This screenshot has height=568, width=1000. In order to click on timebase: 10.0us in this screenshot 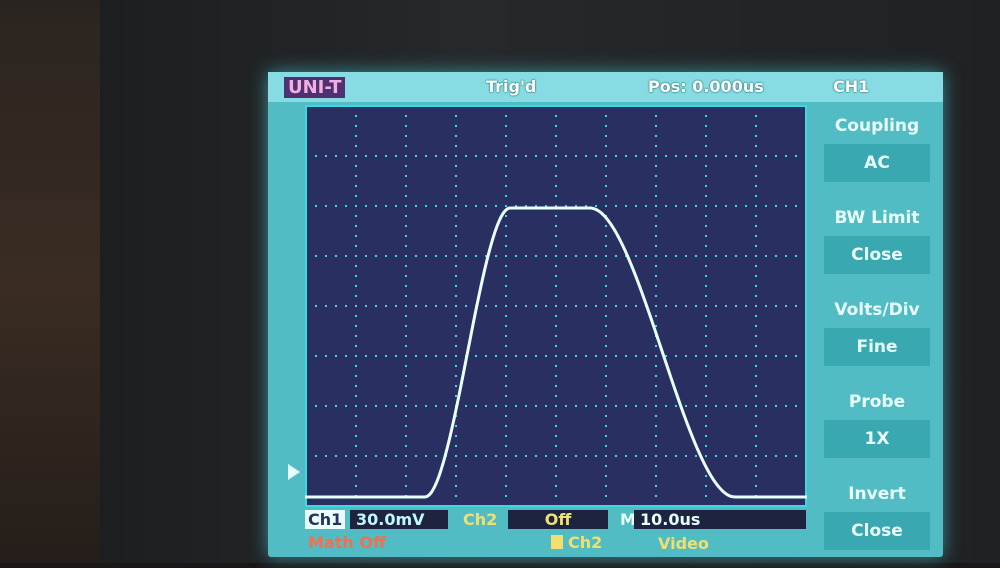, I will do `click(720, 519)`.